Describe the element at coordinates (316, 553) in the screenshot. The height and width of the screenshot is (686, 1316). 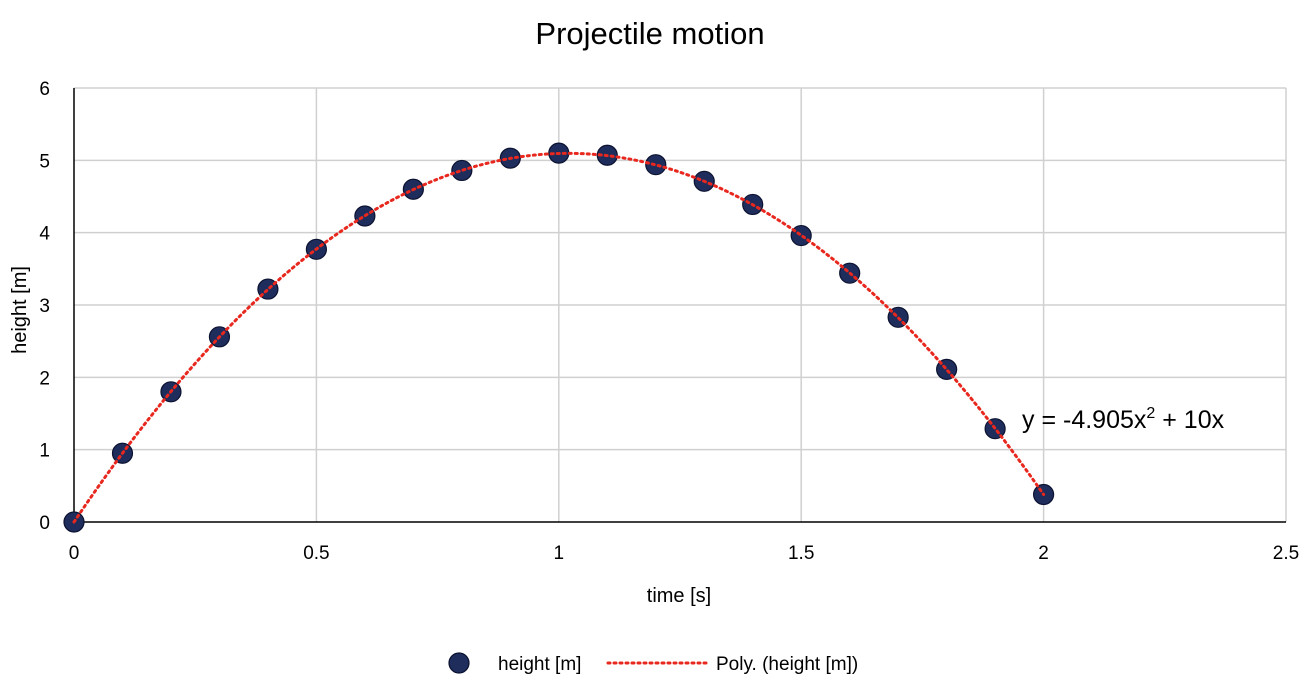
I see `x-tick-label: 0.5` at that location.